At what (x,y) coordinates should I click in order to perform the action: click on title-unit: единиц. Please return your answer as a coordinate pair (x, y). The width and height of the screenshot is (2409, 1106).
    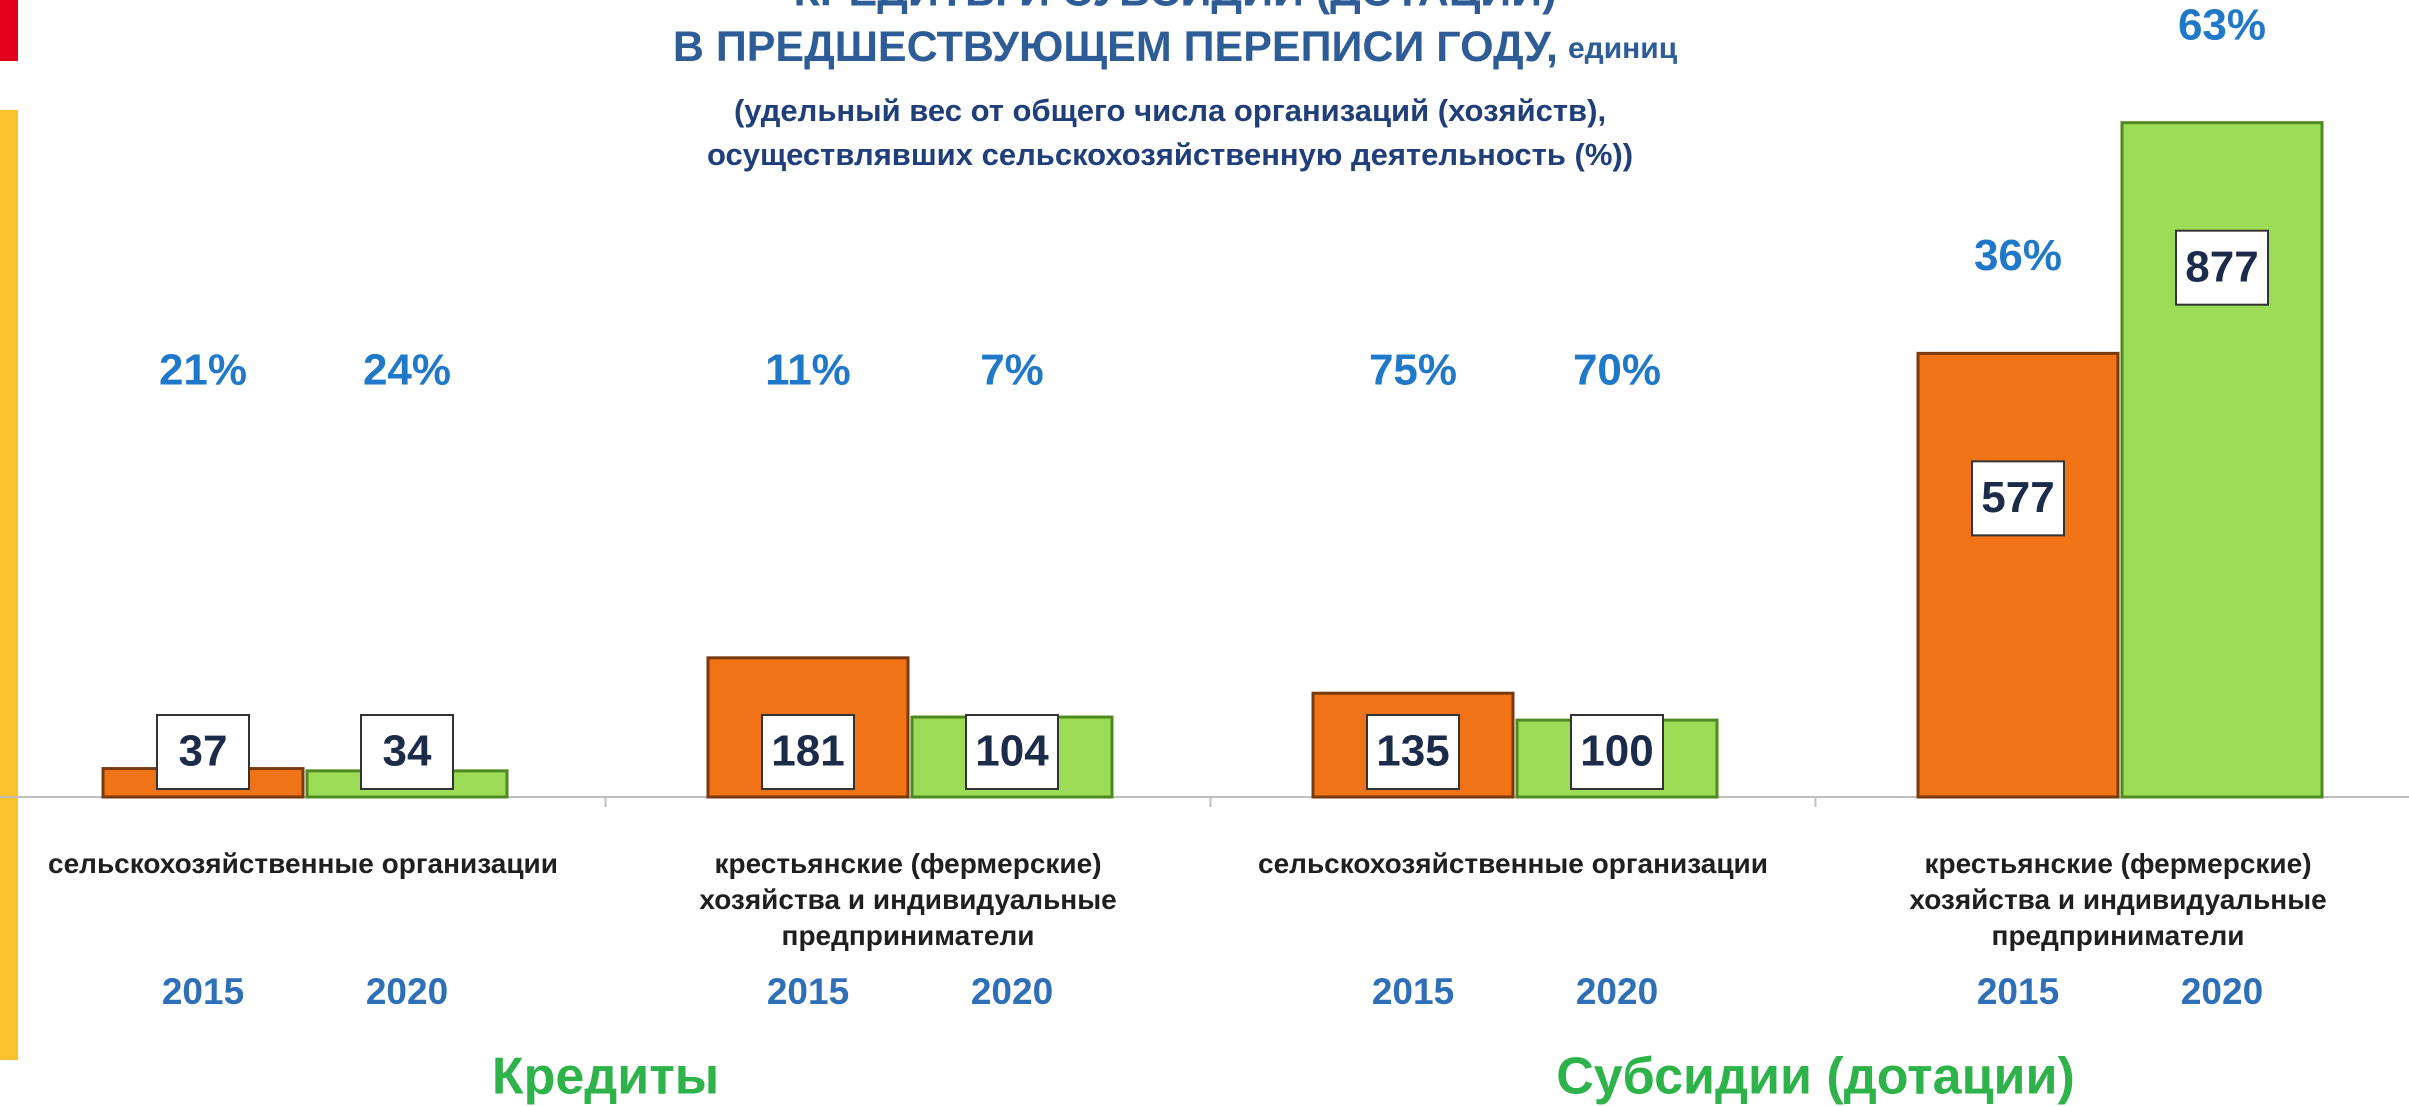
    Looking at the image, I should click on (1623, 48).